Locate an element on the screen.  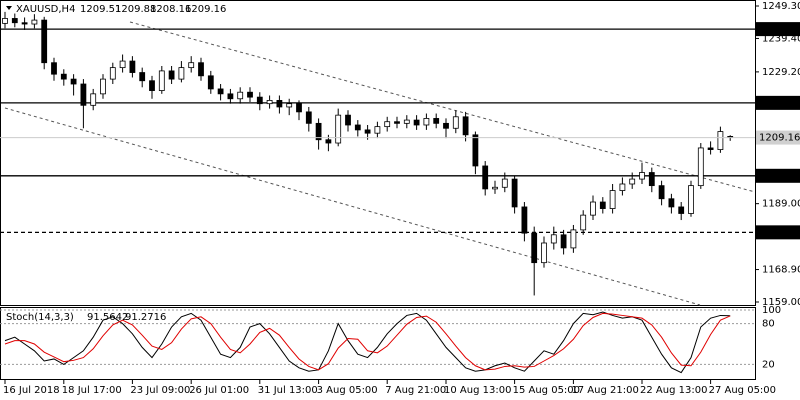
x-tick-label: 27 Aug 05:00 is located at coordinates (742, 390).